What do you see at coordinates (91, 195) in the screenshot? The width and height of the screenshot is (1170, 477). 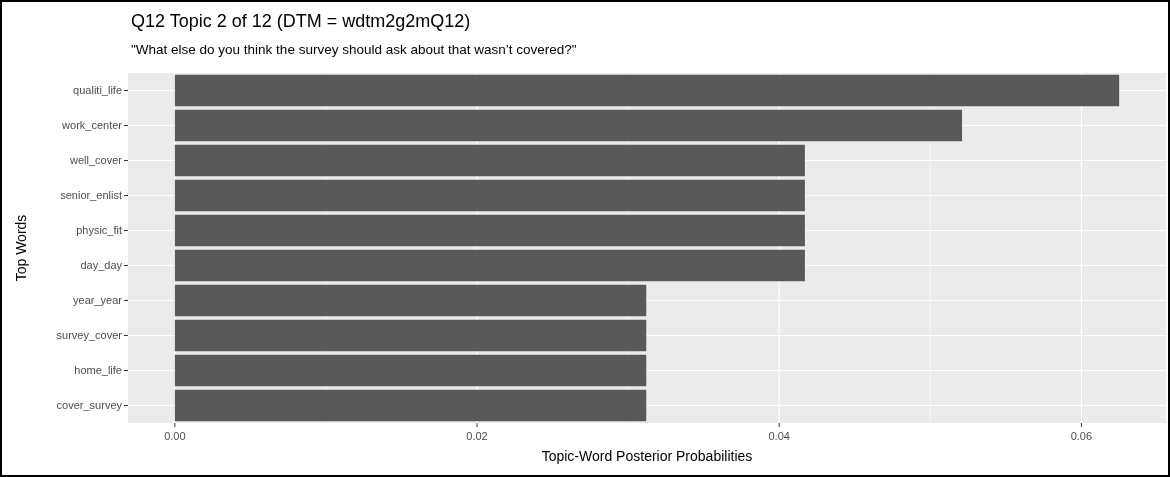 I see `y-tick-label: senior_enlist` at bounding box center [91, 195].